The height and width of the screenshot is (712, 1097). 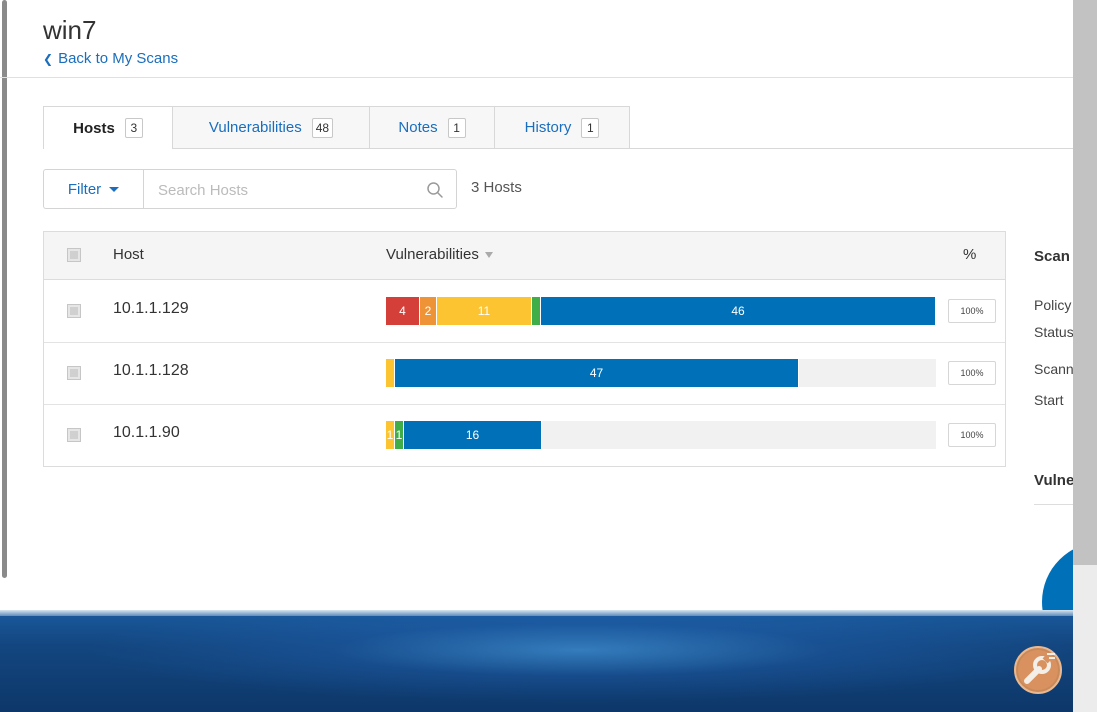 I want to click on column-header-host: Host, so click(x=128, y=254).